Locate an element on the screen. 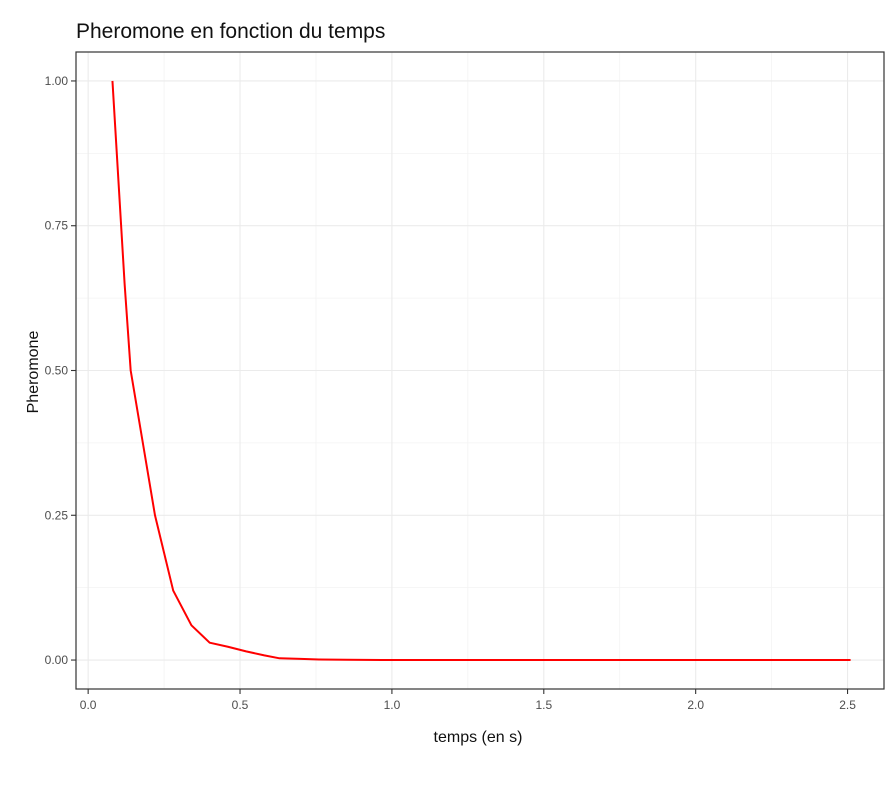 The width and height of the screenshot is (895, 810). y-tick-label: 0.75 is located at coordinates (57, 226).